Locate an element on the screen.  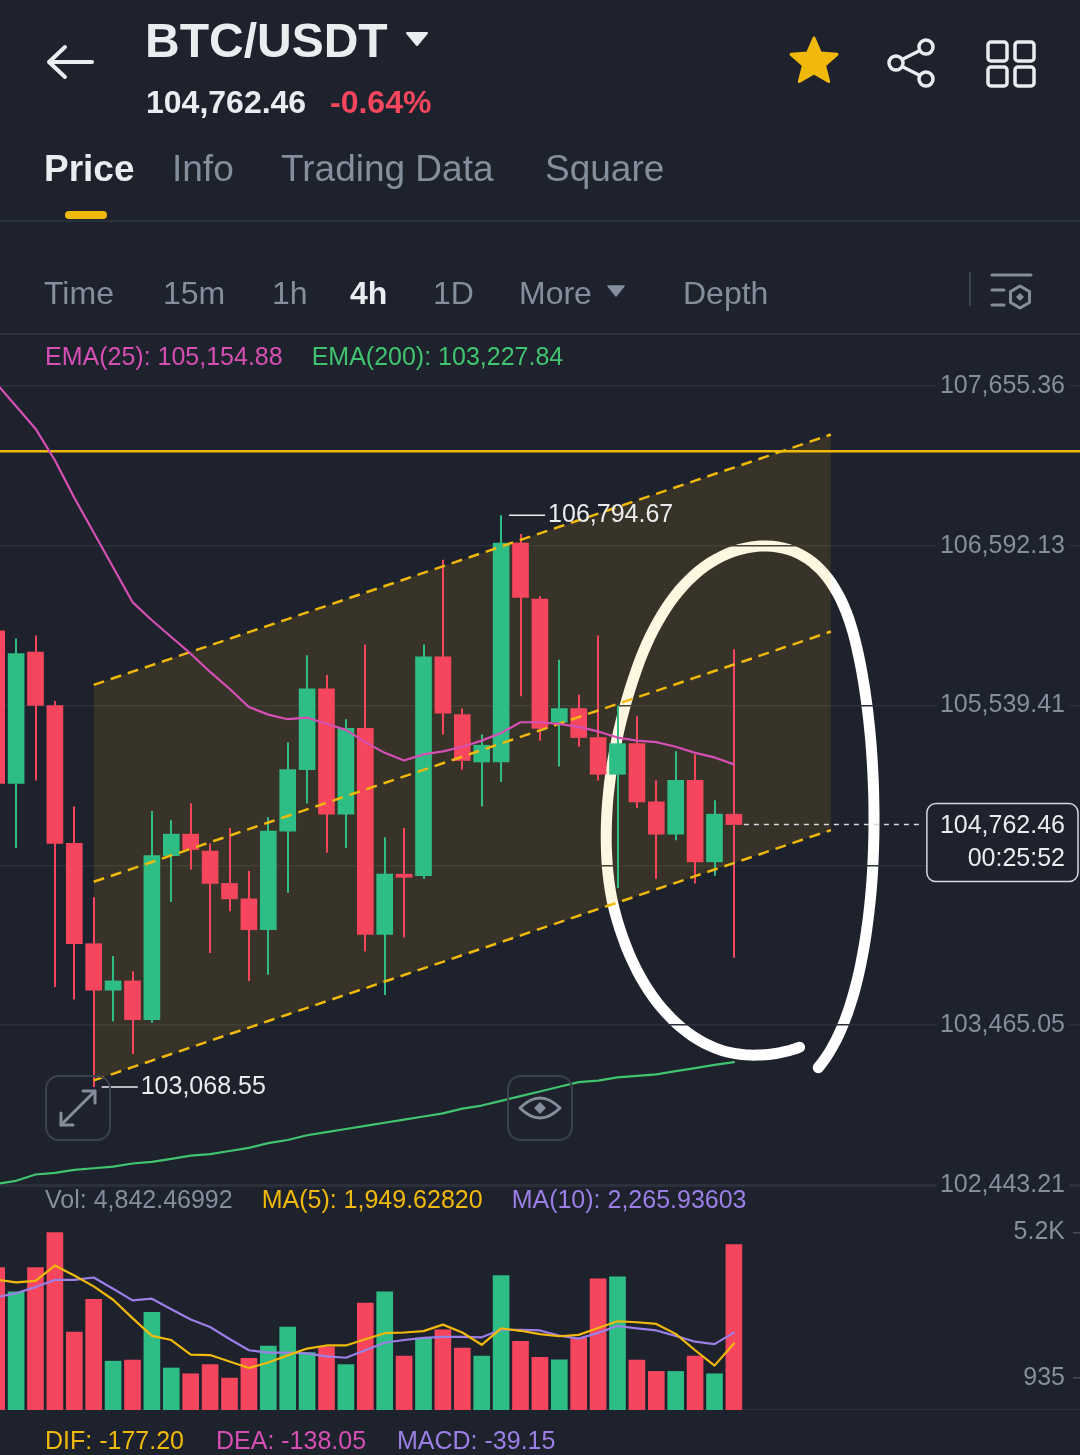
series-label: EMA(25): 105,154.88 is located at coordinates (164, 355).